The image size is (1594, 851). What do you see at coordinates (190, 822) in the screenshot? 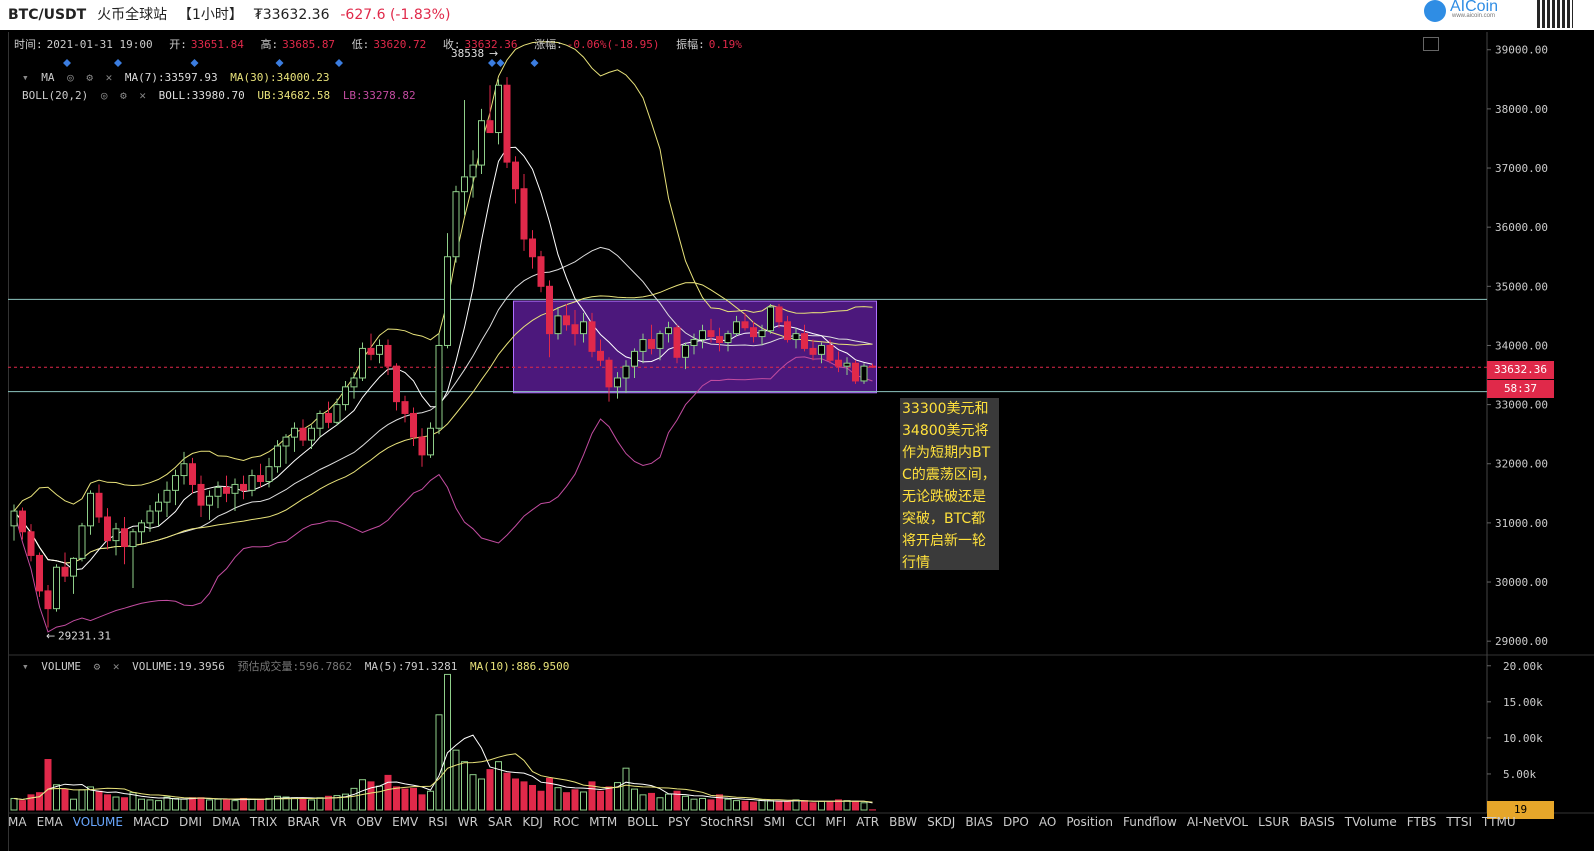
I see `tab-dmi: DMI` at bounding box center [190, 822].